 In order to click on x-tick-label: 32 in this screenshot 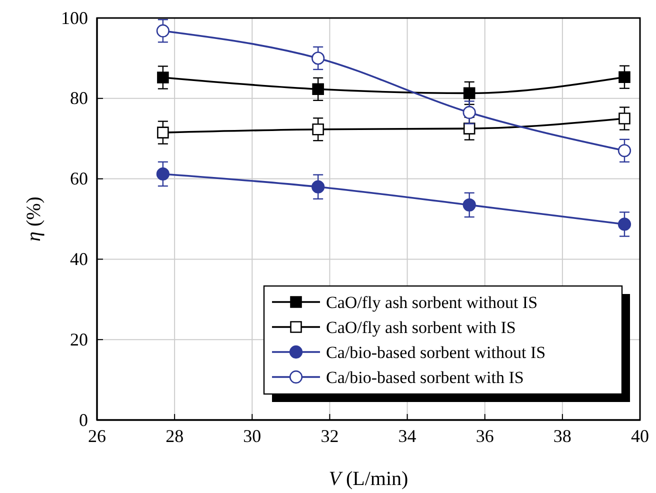, I will do `click(329, 436)`.